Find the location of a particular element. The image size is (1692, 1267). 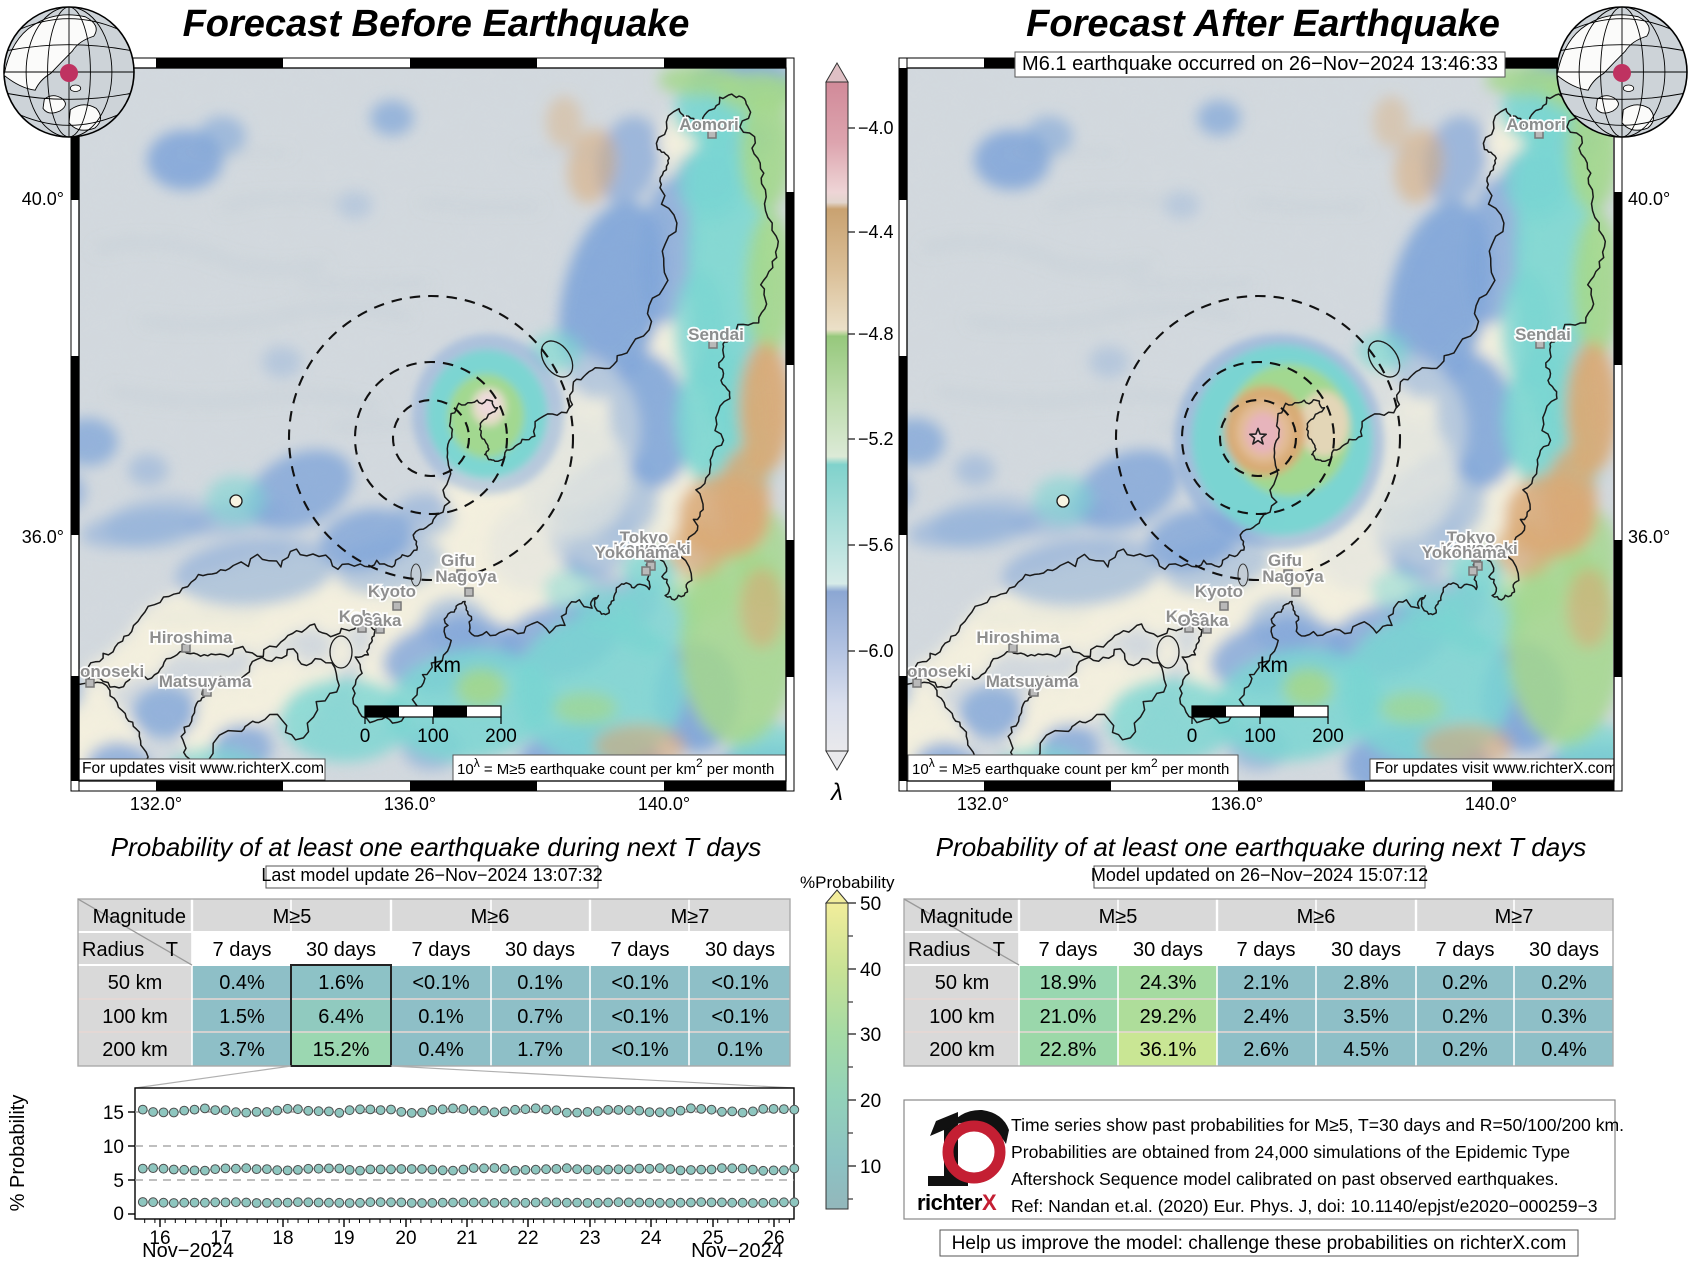

svg-text: 16 is located at coordinates (159, 1238).